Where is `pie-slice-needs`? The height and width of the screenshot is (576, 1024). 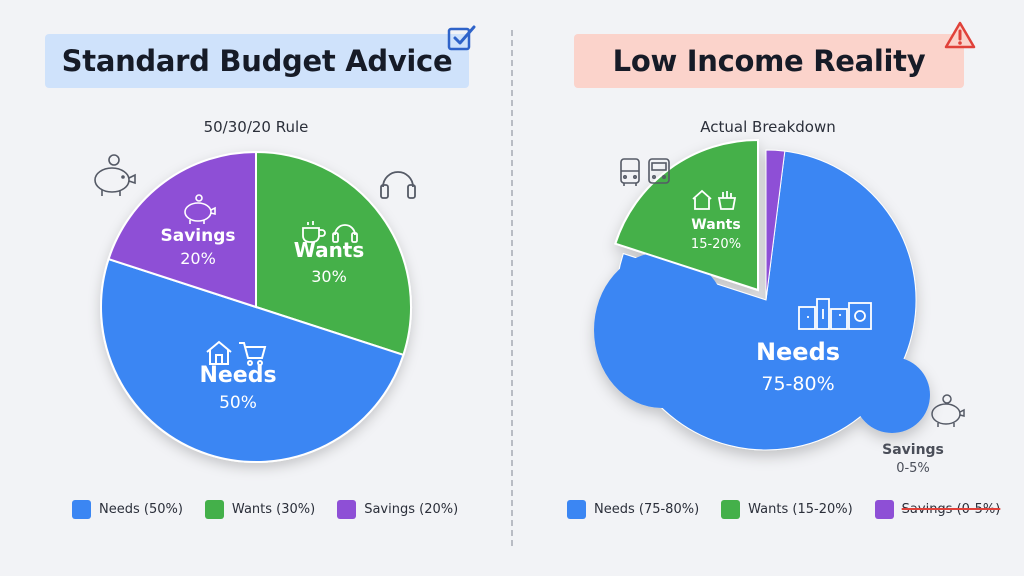
pie-slice-needs is located at coordinates (252, 360).